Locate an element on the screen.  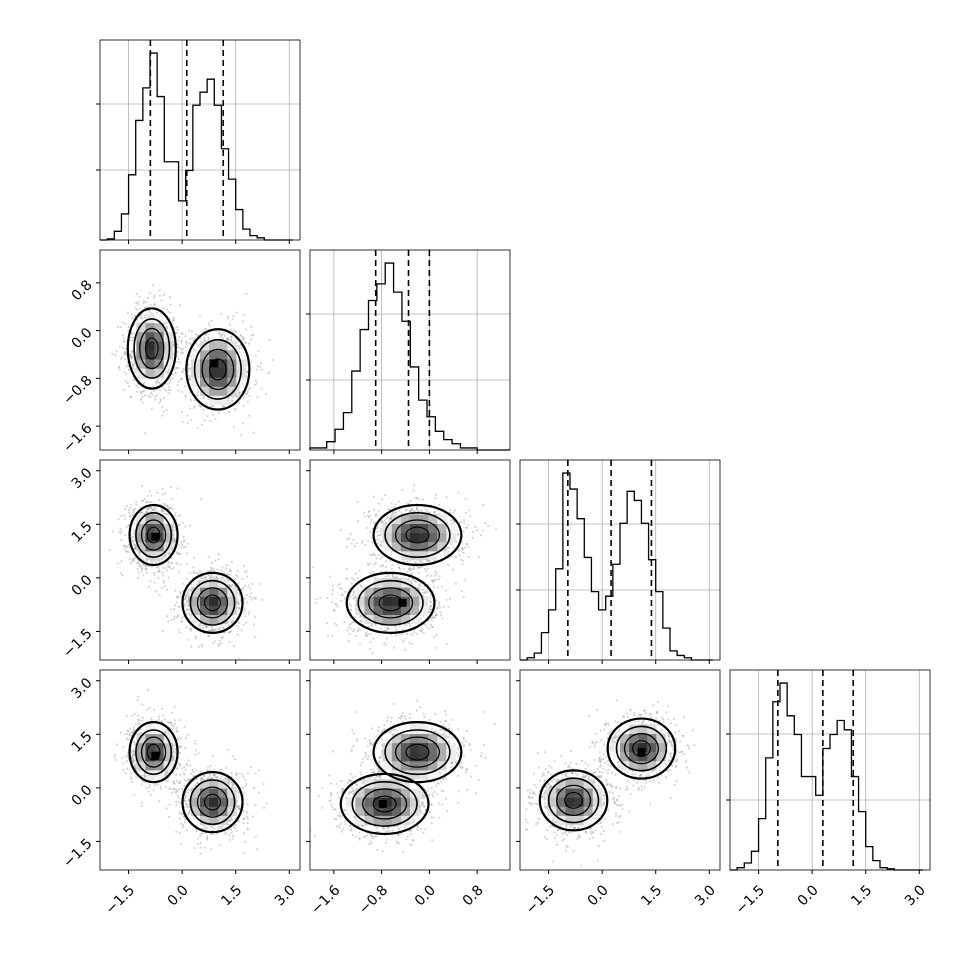
y-tick-label: −1.6 is located at coordinates (77, 437).